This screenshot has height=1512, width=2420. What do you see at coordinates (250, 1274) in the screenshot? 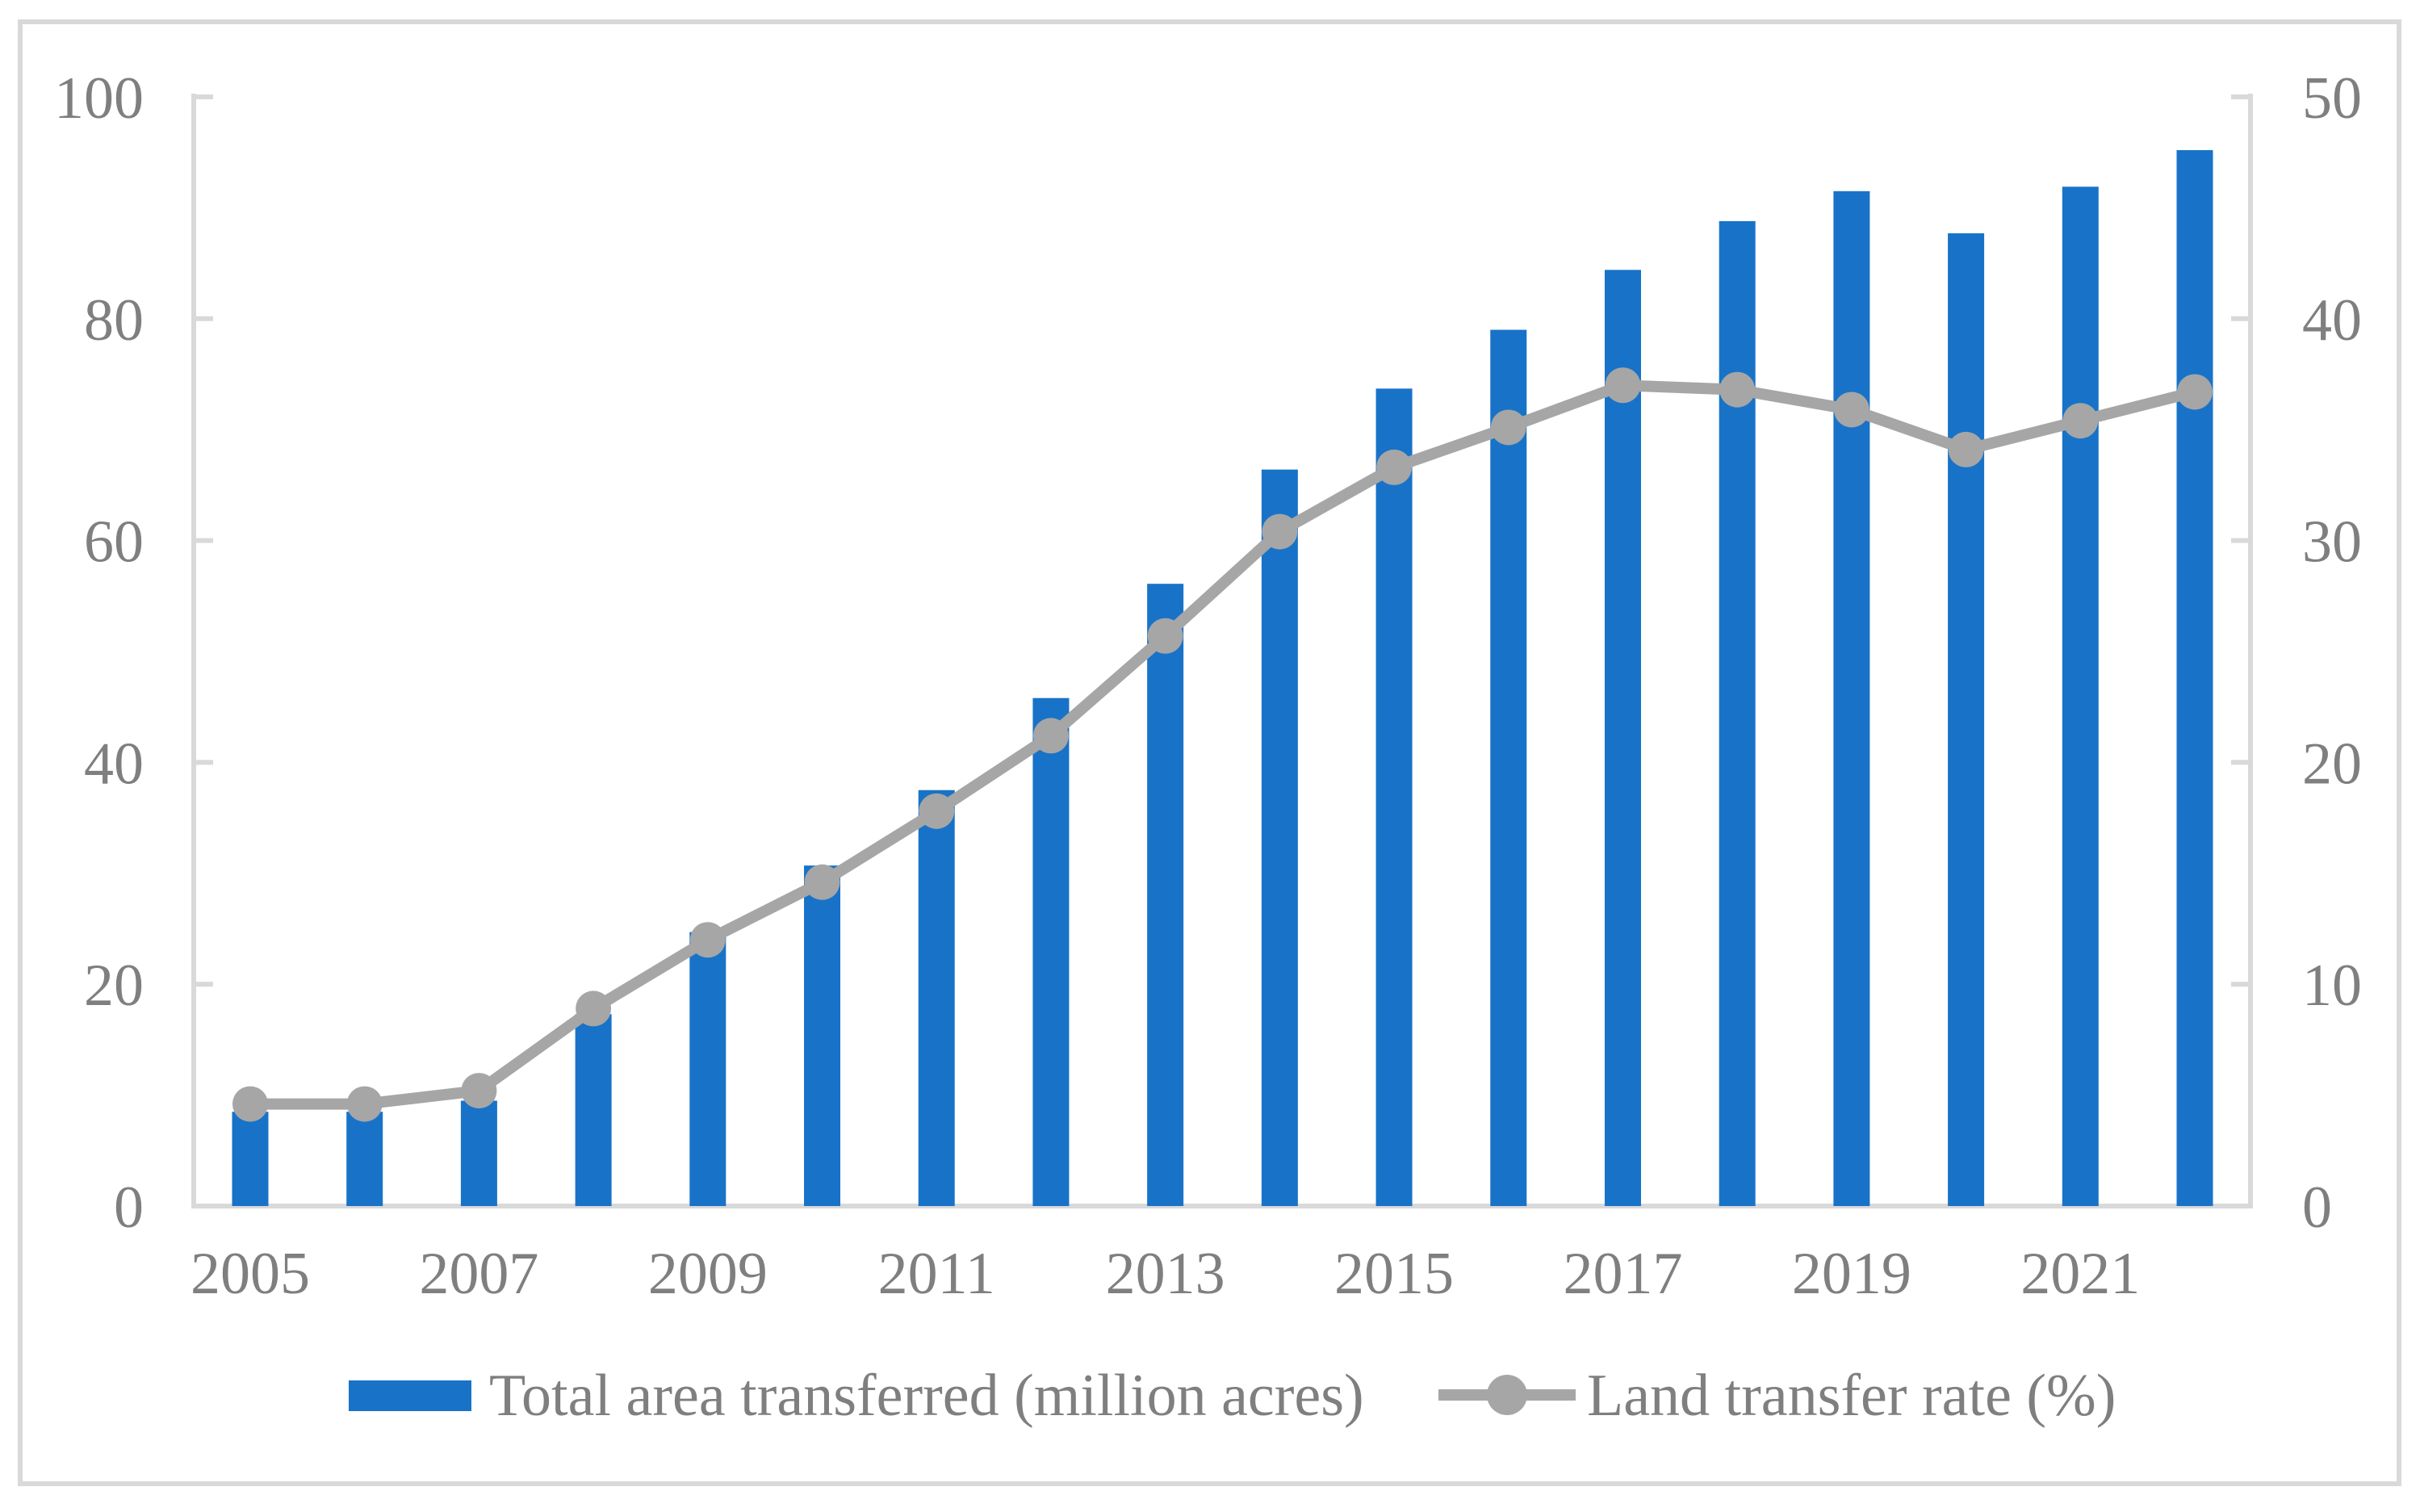
I see `x-axis-label-2005: 2005` at bounding box center [250, 1274].